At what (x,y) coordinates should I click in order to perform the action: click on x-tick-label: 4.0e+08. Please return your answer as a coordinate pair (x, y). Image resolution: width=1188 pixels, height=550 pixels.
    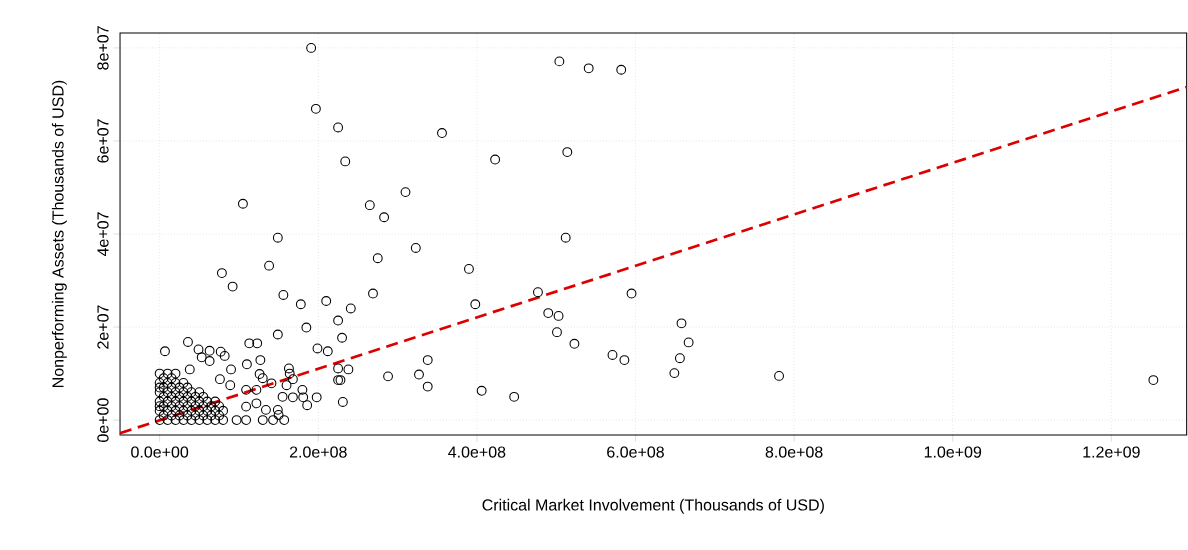
    Looking at the image, I should click on (477, 452).